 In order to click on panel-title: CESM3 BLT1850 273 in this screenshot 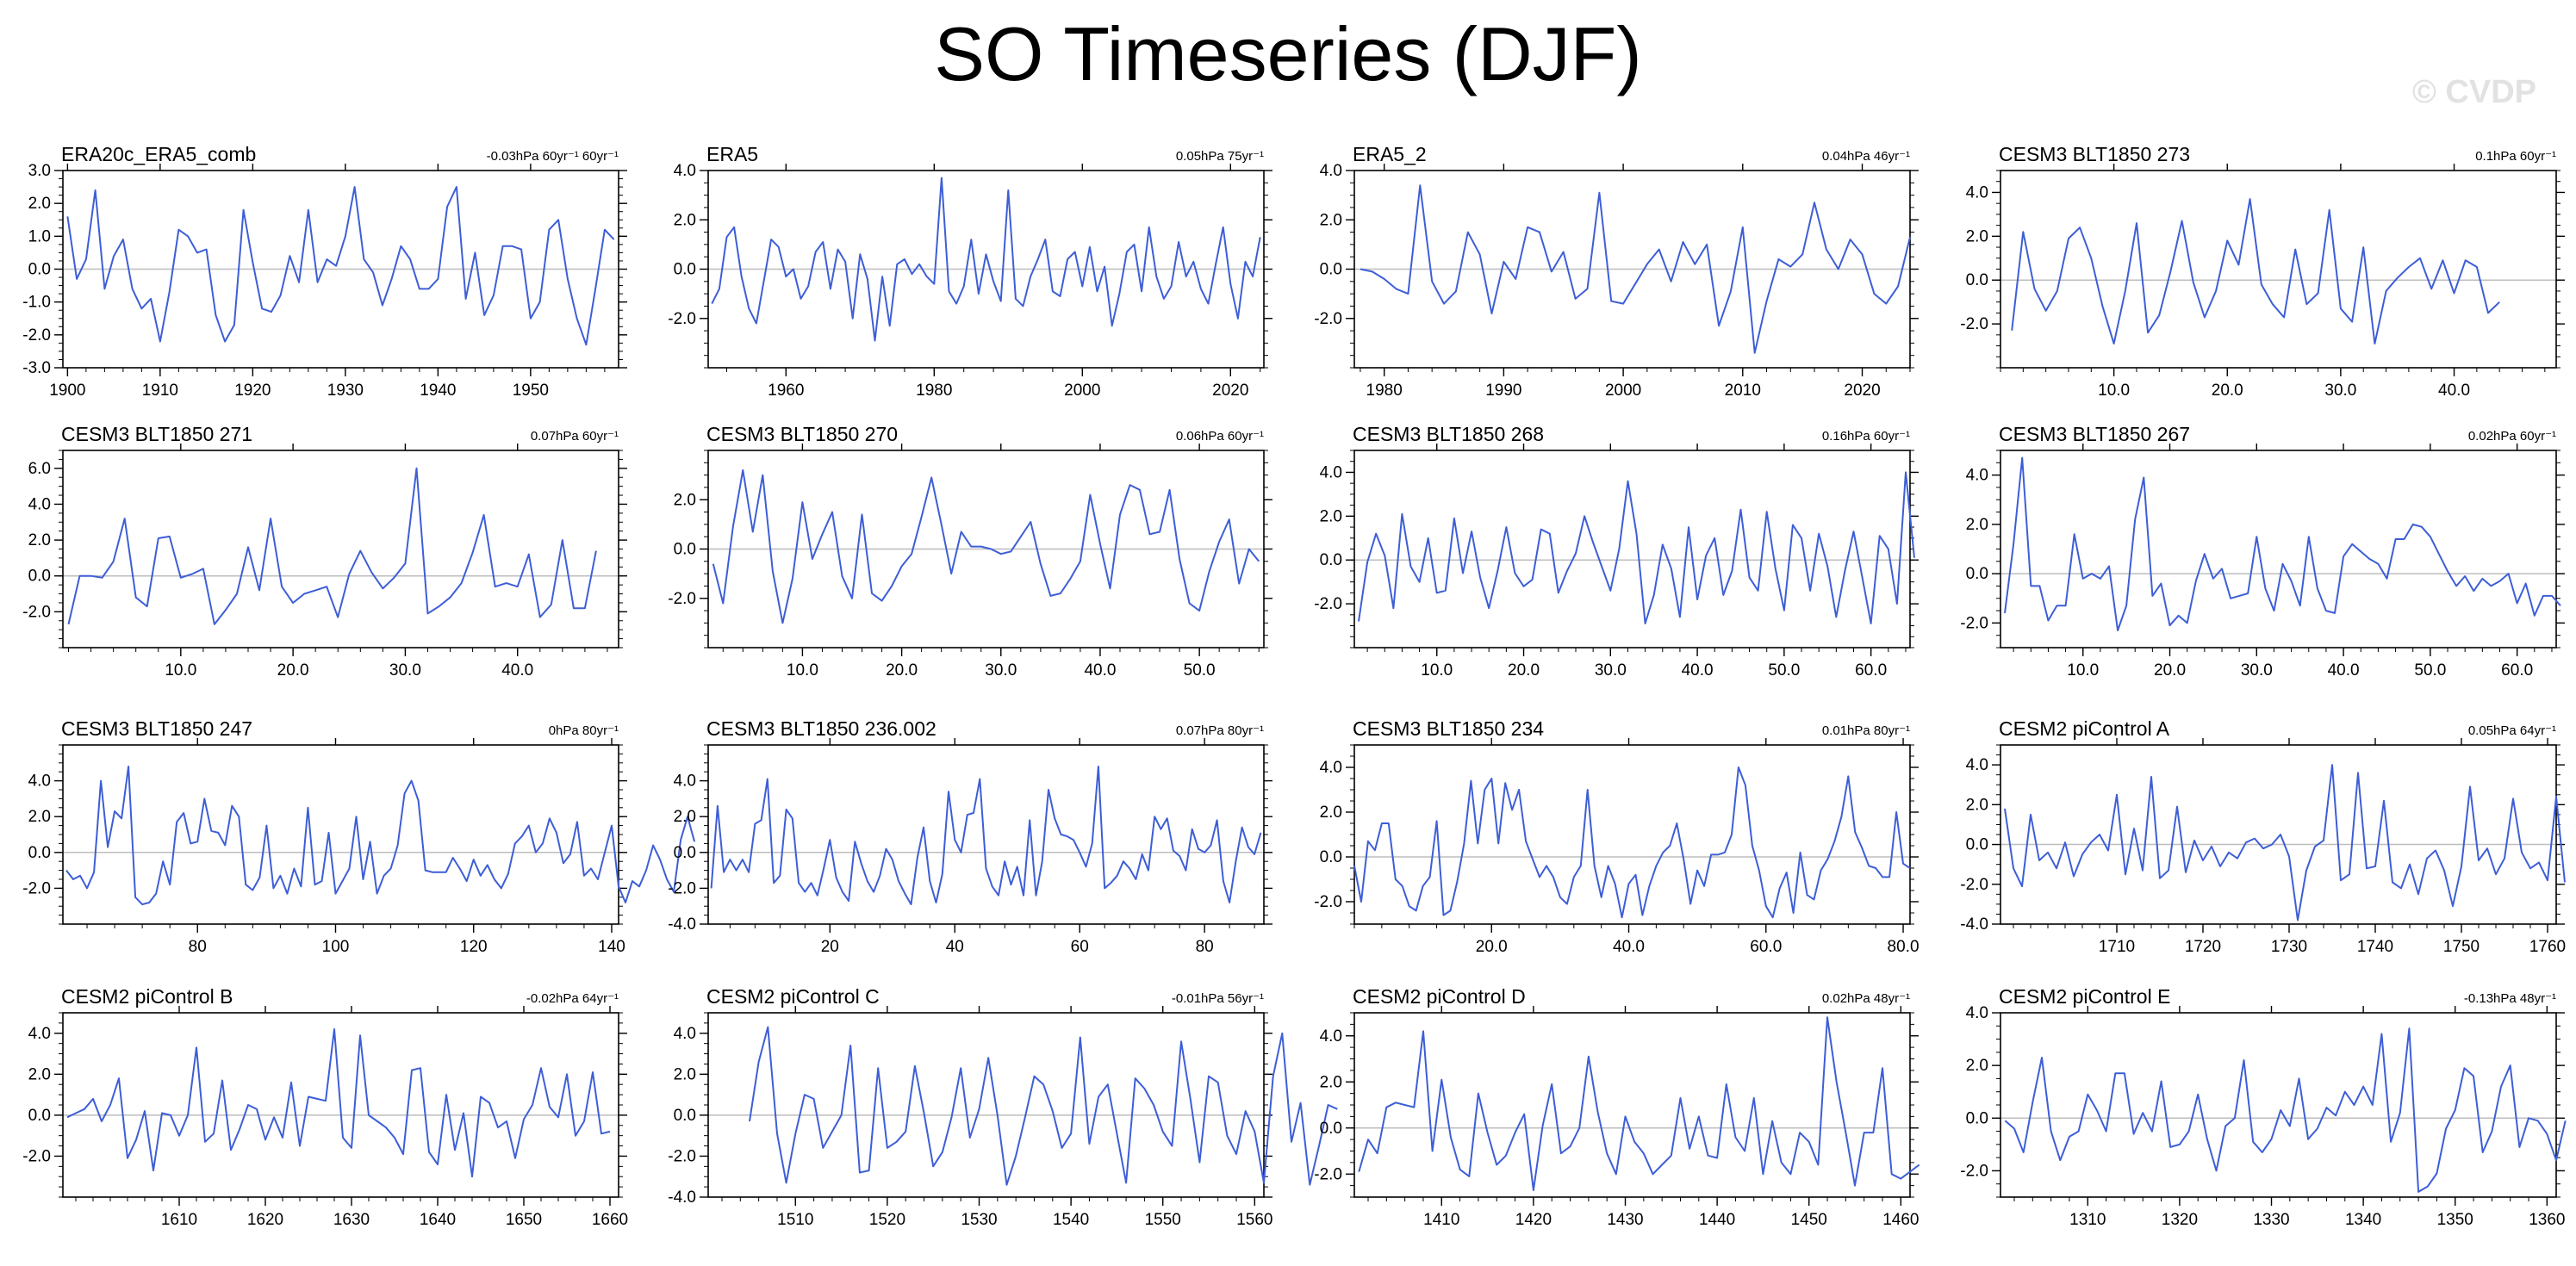, I will do `click(2095, 154)`.